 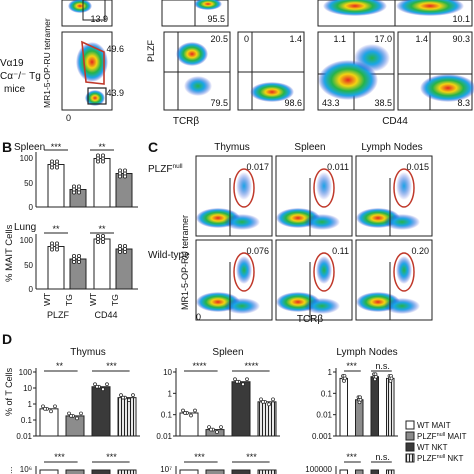 I want to click on gate-frequency: 0.015, so click(x=417, y=167).